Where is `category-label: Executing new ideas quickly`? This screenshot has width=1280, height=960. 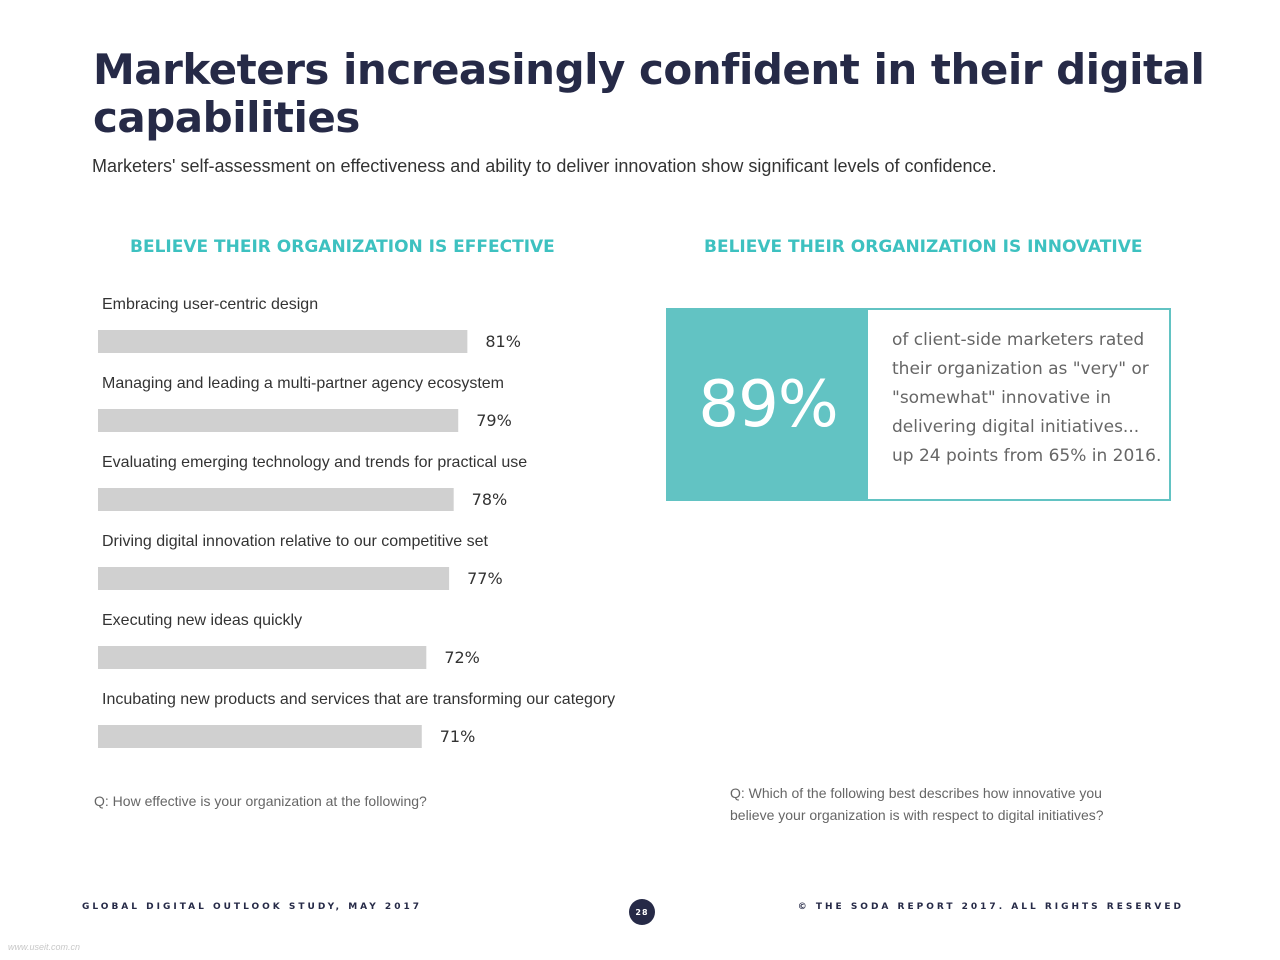
category-label: Executing new ideas quickly is located at coordinates (202, 620).